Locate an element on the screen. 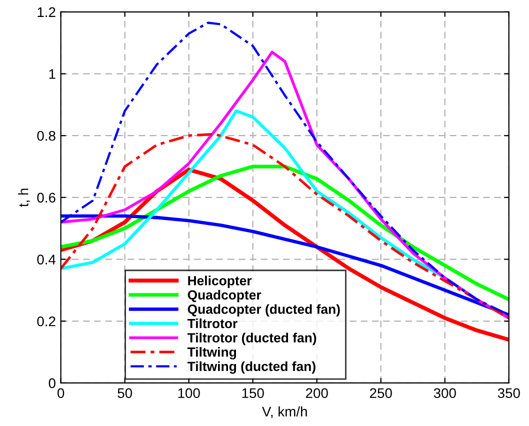 The width and height of the screenshot is (529, 426). legend-label: Tiltrotor is located at coordinates (212, 323).